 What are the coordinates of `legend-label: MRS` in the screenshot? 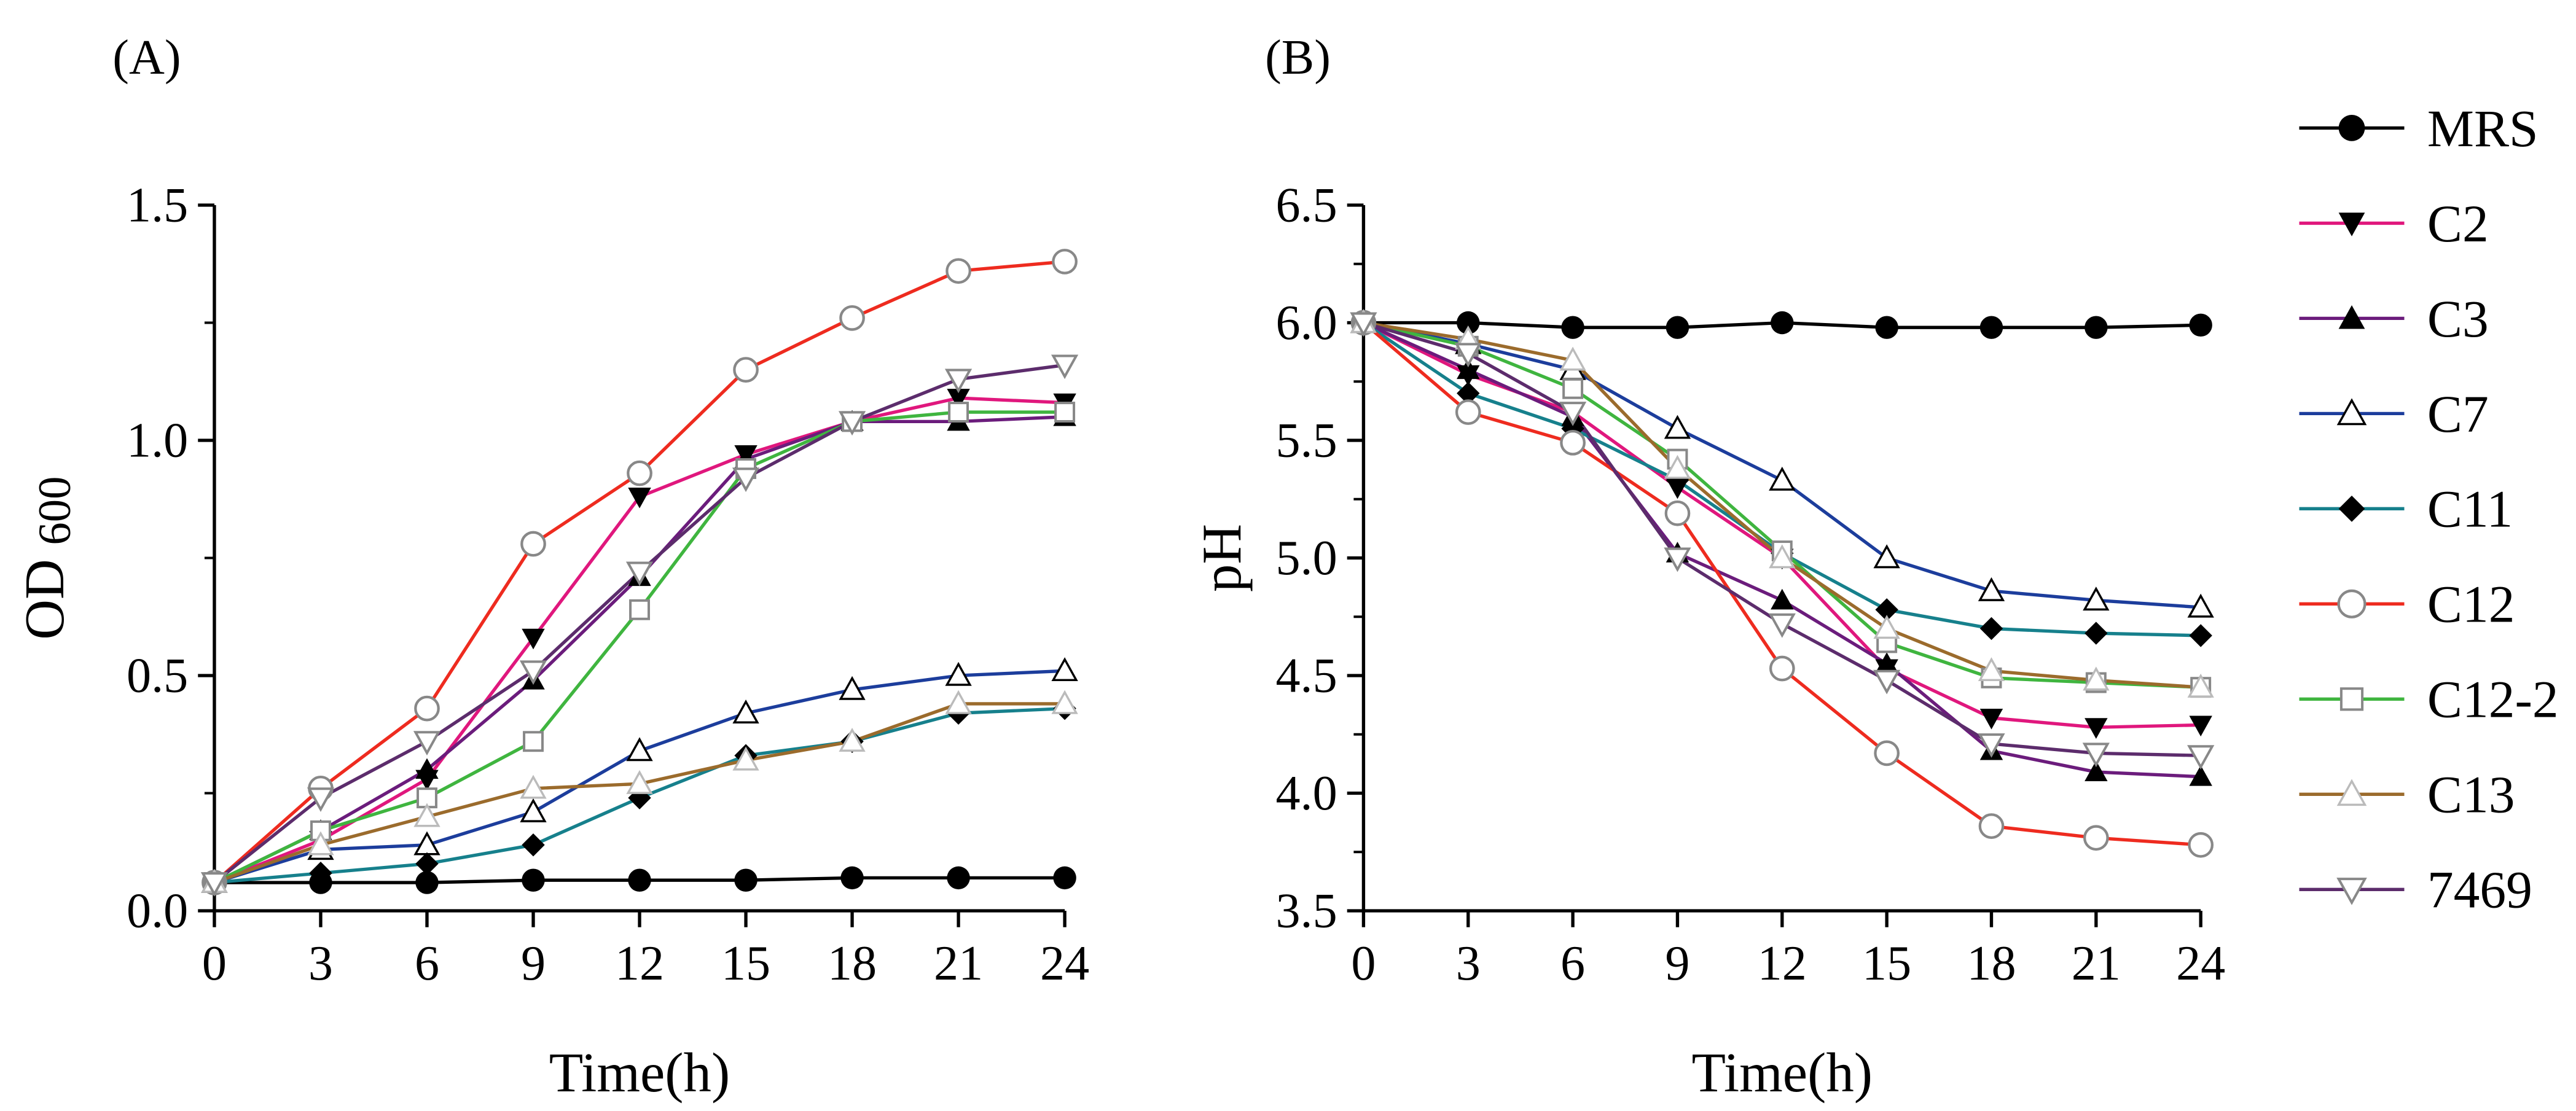 It's located at (2483, 129).